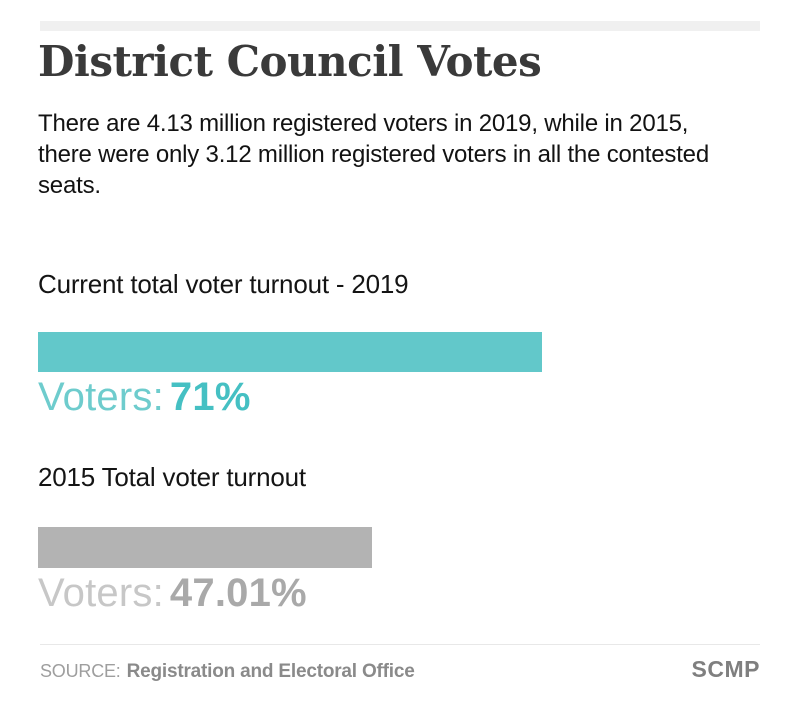 The height and width of the screenshot is (719, 800). Describe the element at coordinates (101, 397) in the screenshot. I see `bar-value-prefix-2019: Voters:` at that location.